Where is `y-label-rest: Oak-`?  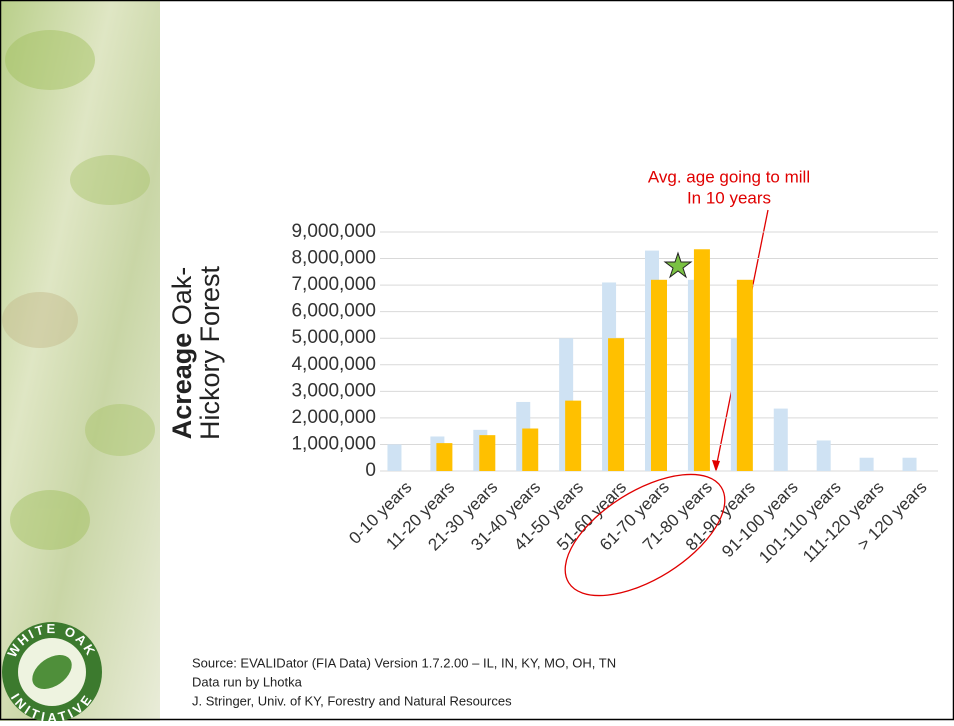 y-label-rest: Oak- is located at coordinates (182, 296).